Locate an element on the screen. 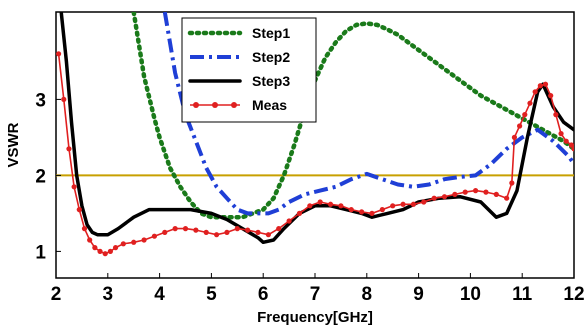 Image resolution: width=588 pixels, height=325 pixels. x-axis-ticks: 2 3 4 5 6 7 8 9 10 11 12 is located at coordinates (318, 289).